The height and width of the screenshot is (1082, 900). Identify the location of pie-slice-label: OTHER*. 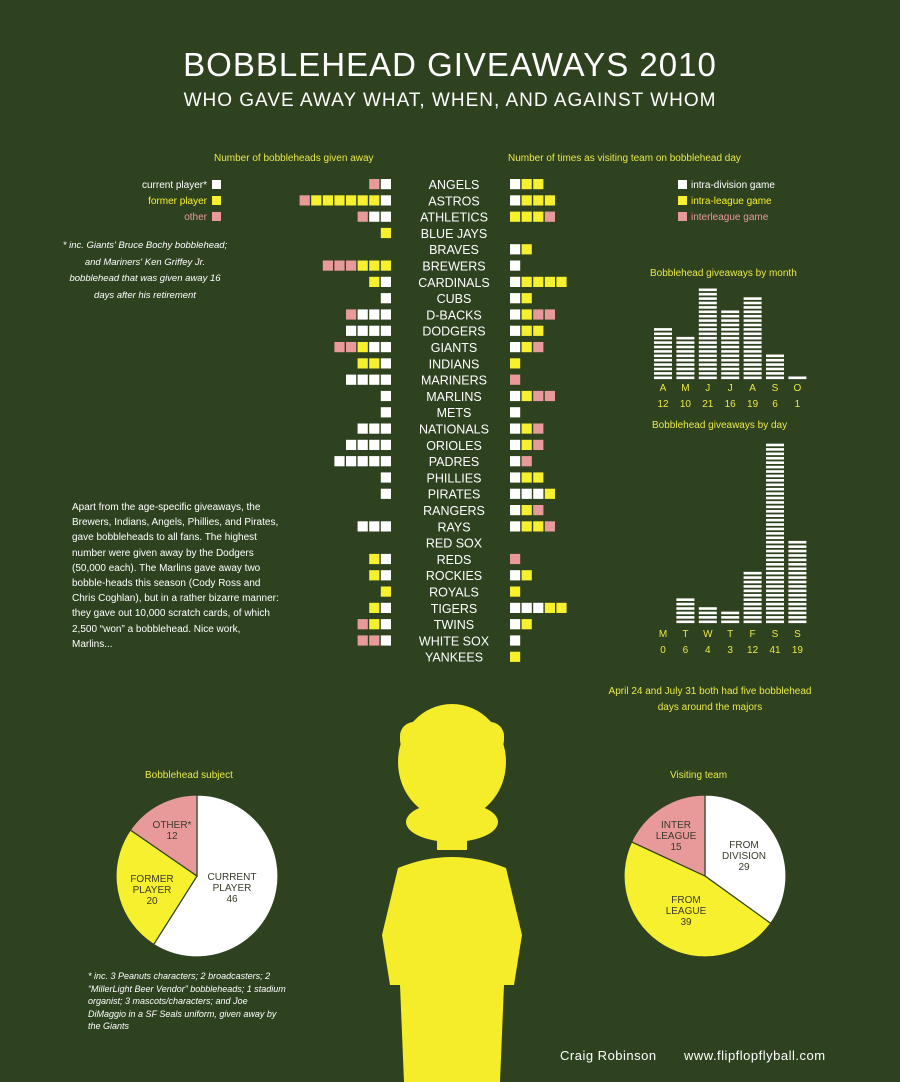
(172, 825).